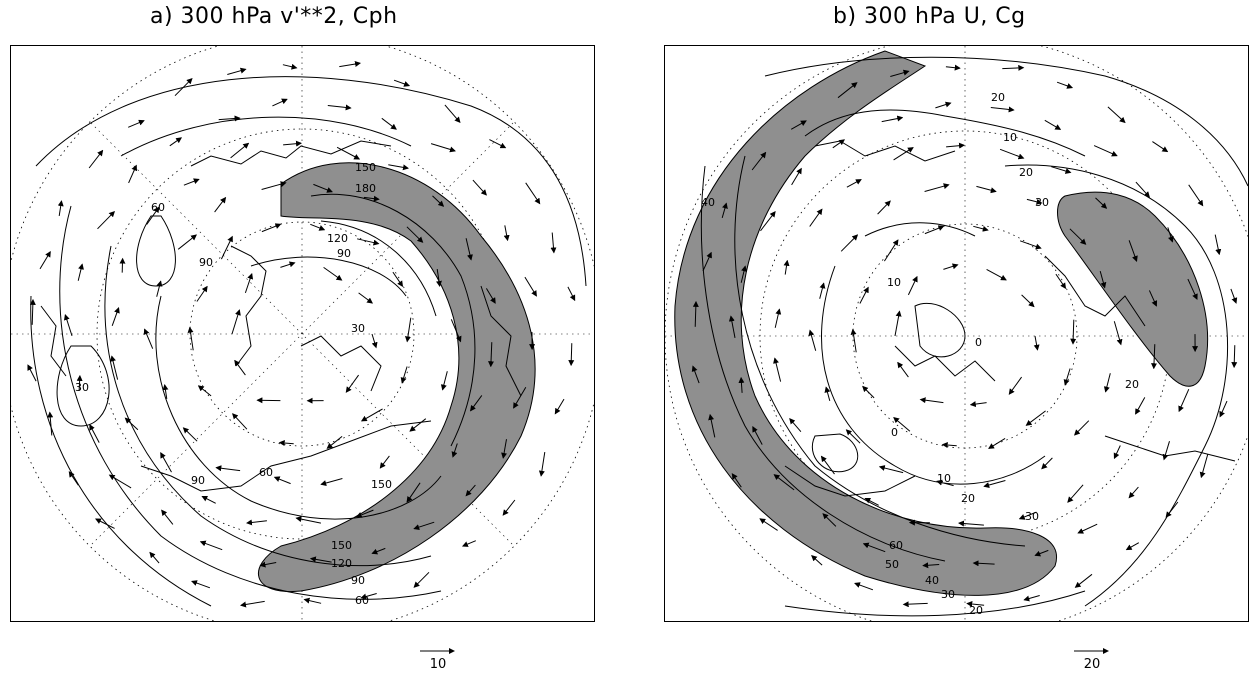 The height and width of the screenshot is (678, 1249). I want to click on contour-label: 40, so click(708, 202).